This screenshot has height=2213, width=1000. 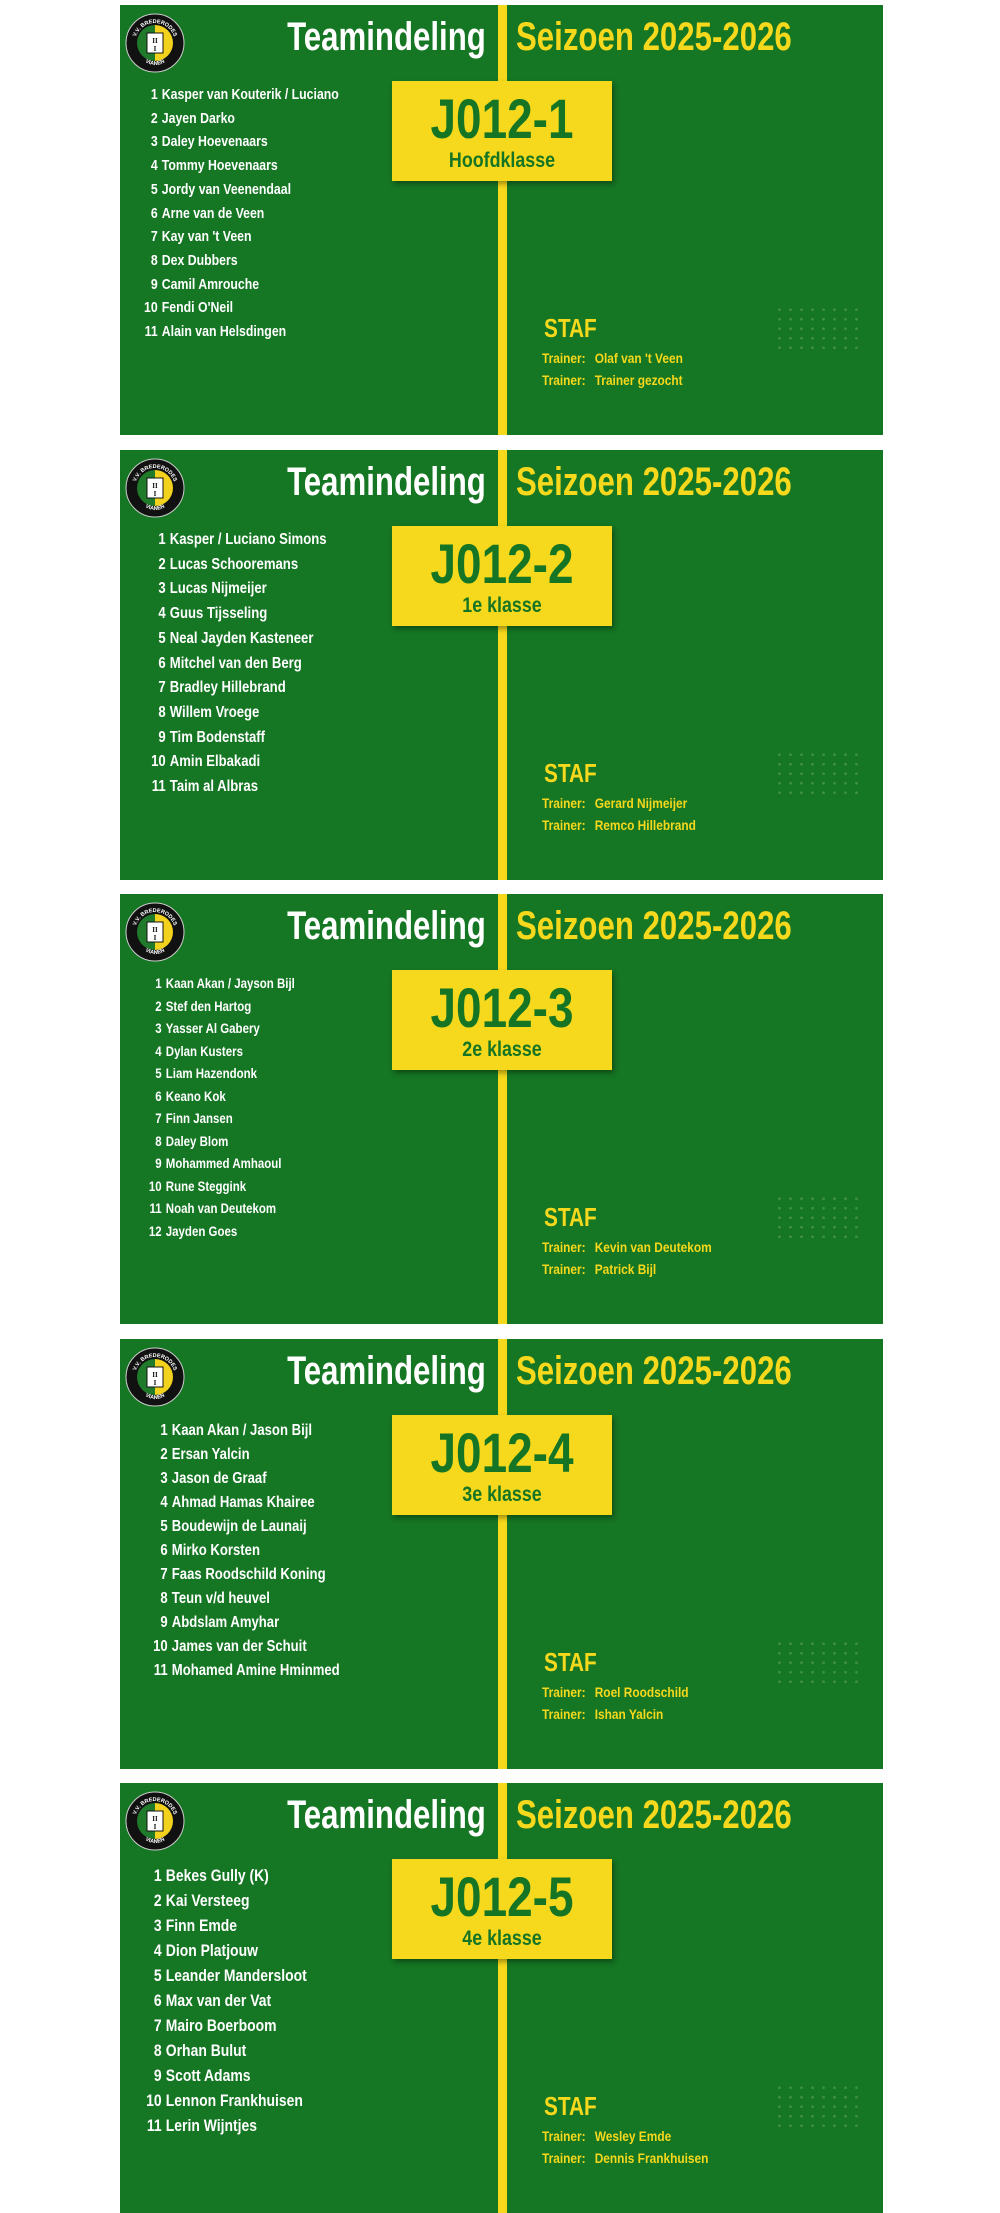 What do you see at coordinates (215, 1550) in the screenshot?
I see `player-name: Mirko Korsten` at bounding box center [215, 1550].